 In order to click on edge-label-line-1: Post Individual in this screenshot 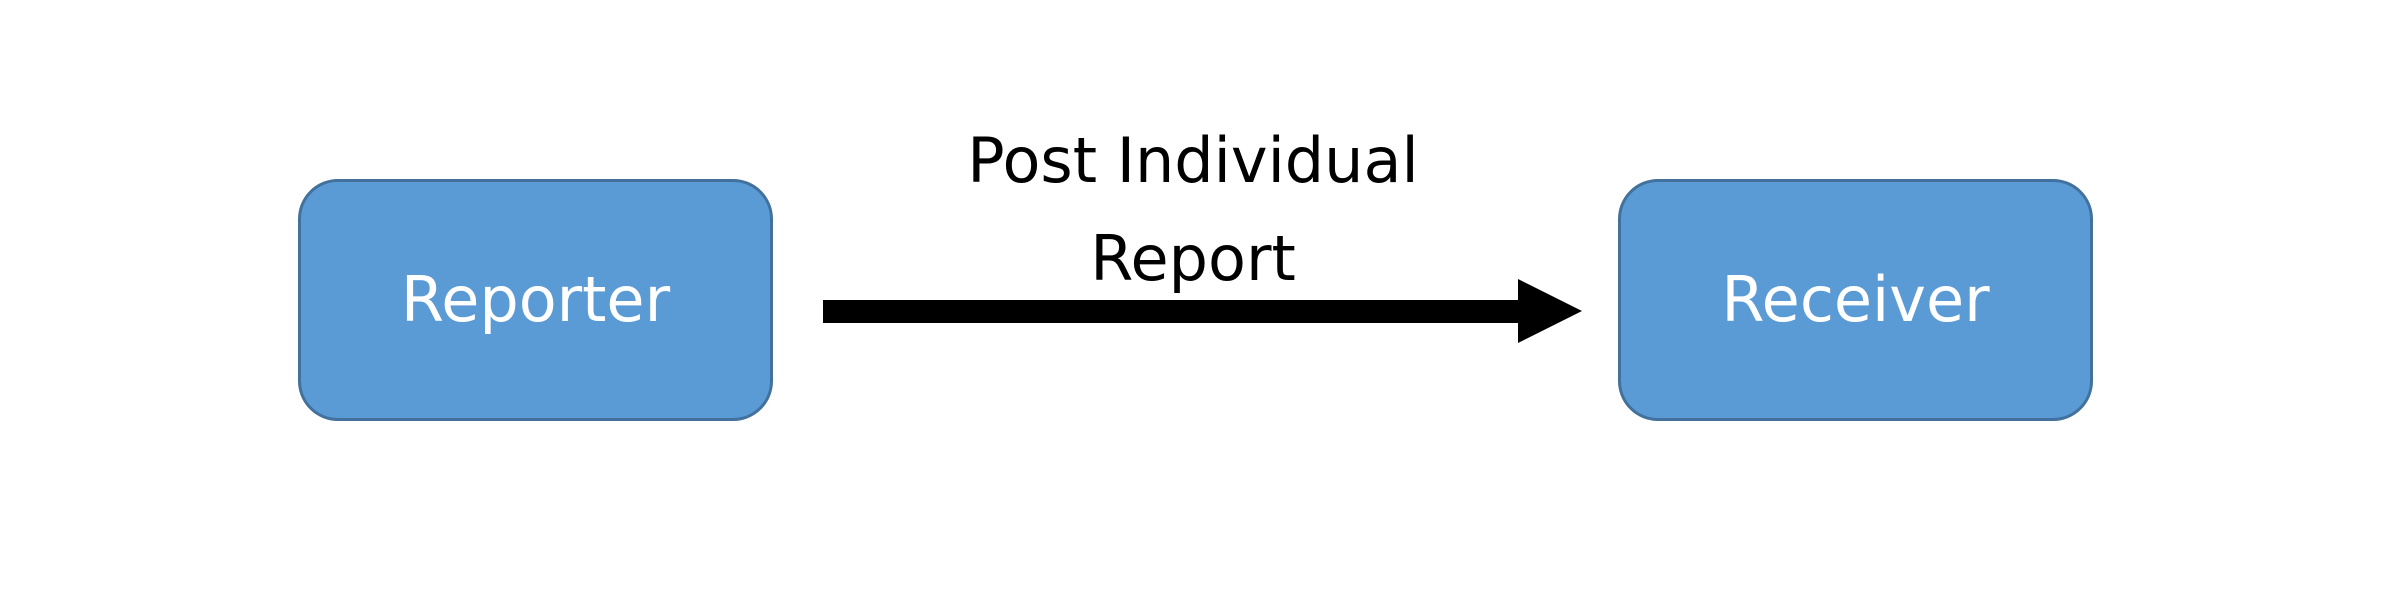, I will do `click(1193, 160)`.